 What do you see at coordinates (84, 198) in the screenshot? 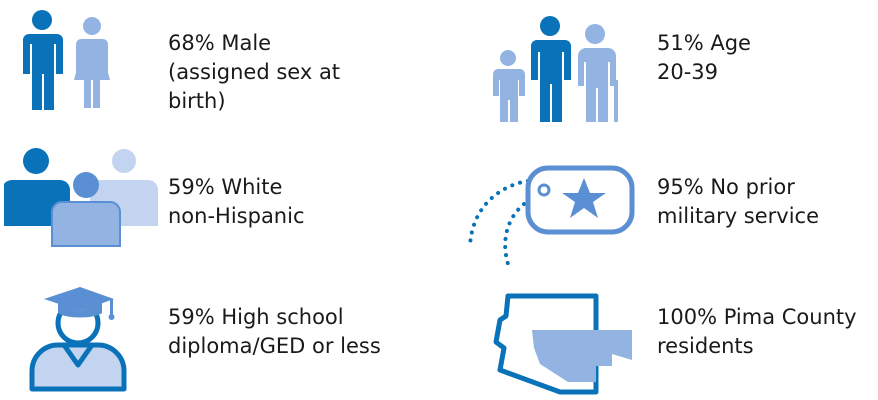
I see `race-group-icon` at bounding box center [84, 198].